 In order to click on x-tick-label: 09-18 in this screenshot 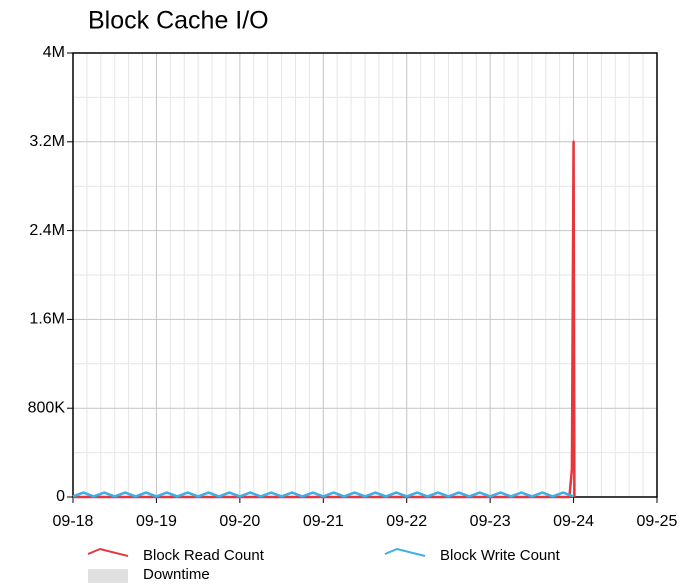, I will do `click(73, 521)`.